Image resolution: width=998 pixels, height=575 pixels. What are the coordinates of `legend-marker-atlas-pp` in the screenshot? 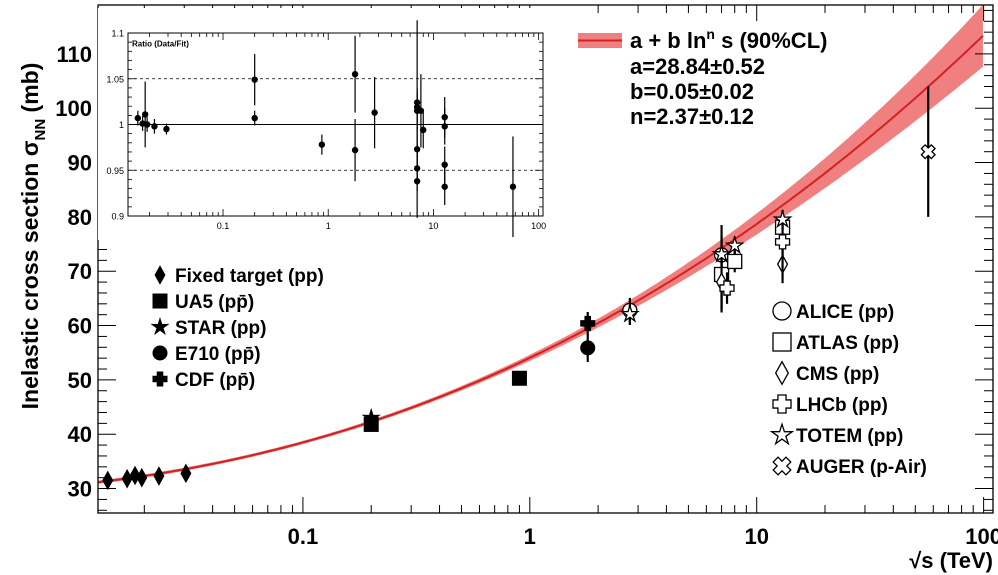 It's located at (782, 342).